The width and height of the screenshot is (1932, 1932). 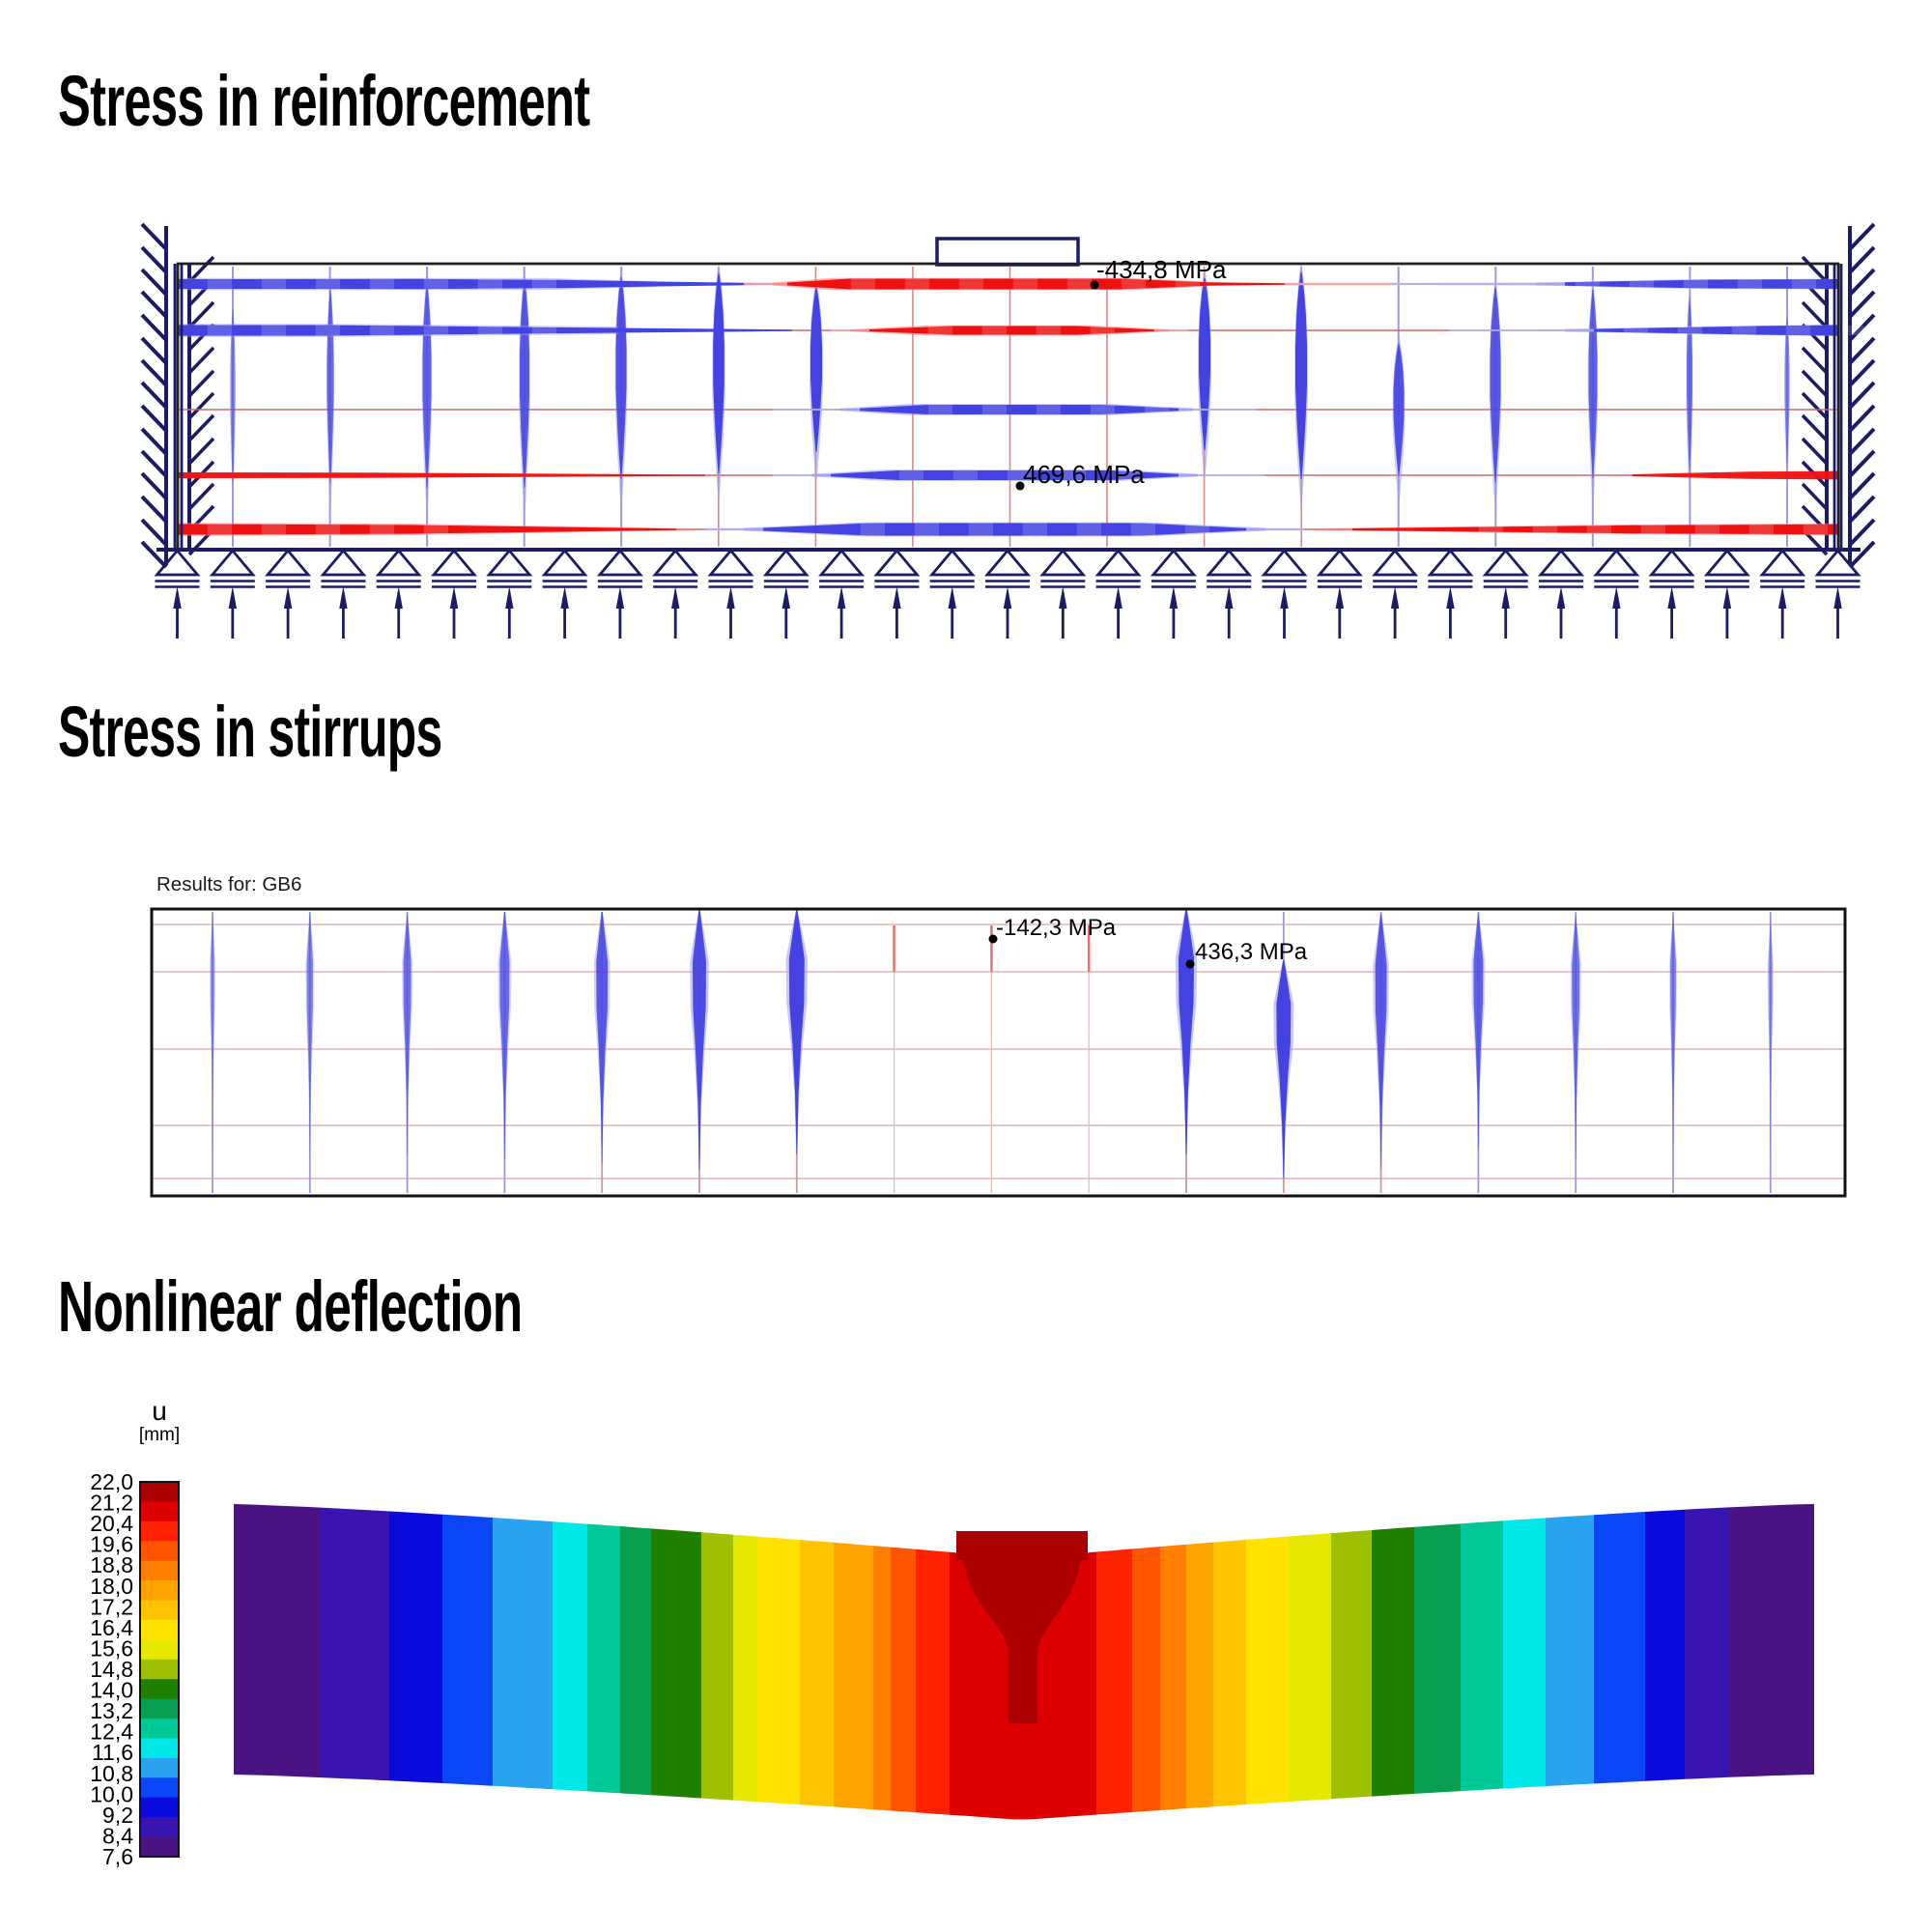 I want to click on svg-text: 11,6, so click(x=112, y=1752).